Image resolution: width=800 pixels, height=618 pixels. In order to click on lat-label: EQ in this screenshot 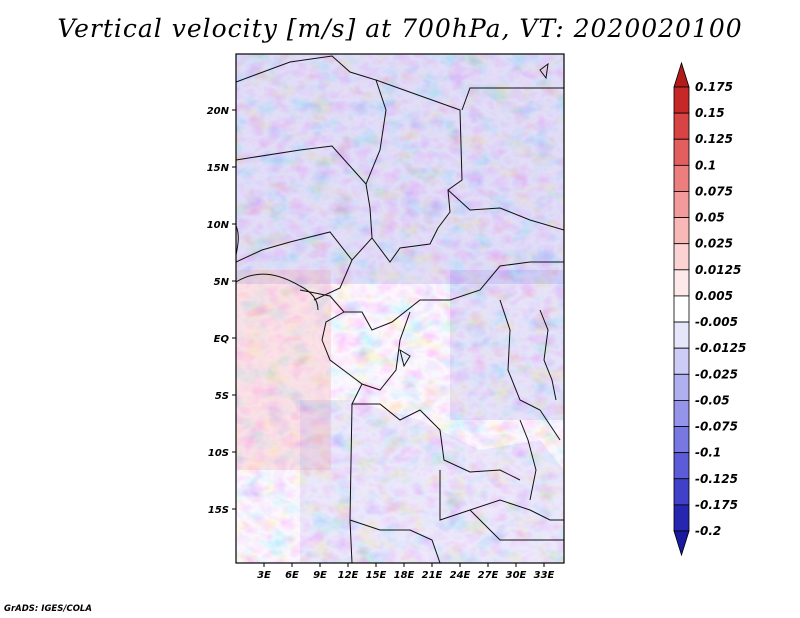, I will do `click(222, 339)`.